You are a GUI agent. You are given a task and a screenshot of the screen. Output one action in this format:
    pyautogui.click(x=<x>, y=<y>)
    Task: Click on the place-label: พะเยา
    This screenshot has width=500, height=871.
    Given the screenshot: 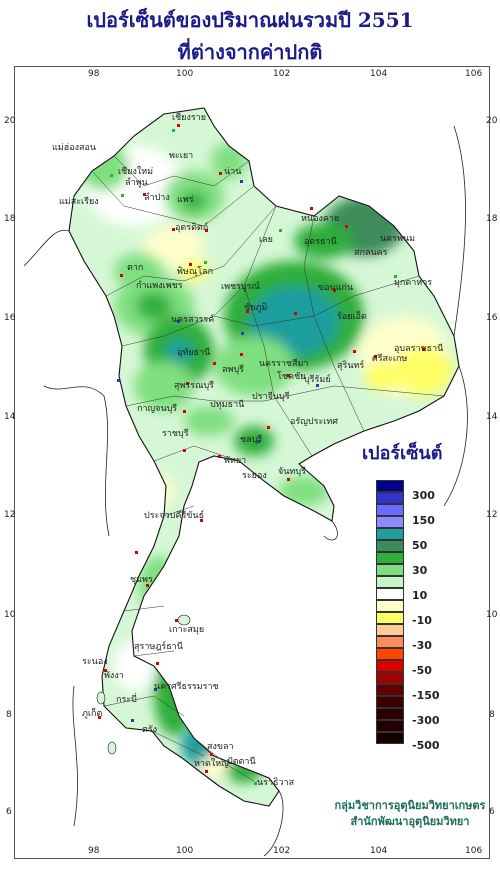 What is the action you would take?
    pyautogui.click(x=181, y=156)
    